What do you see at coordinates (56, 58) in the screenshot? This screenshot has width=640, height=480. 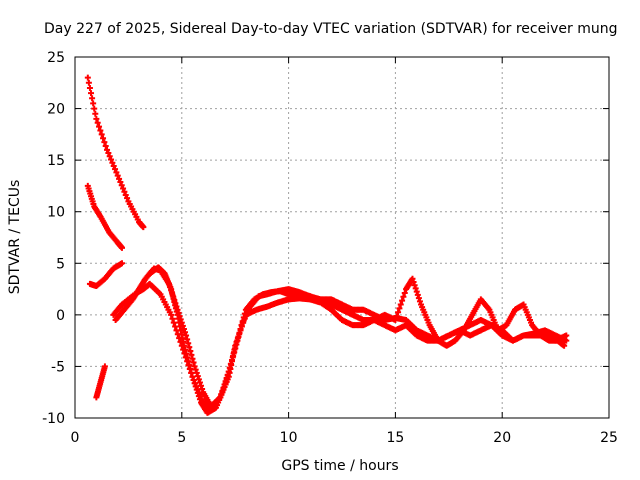 I see `y-tick-label: 25` at bounding box center [56, 58].